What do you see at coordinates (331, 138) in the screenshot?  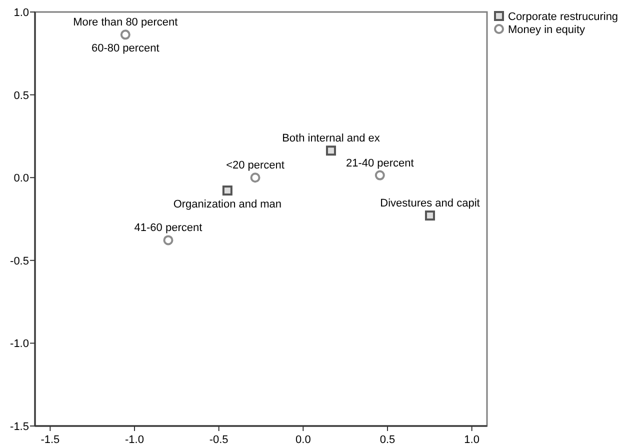 I see `annotation: Both internal and ex` at bounding box center [331, 138].